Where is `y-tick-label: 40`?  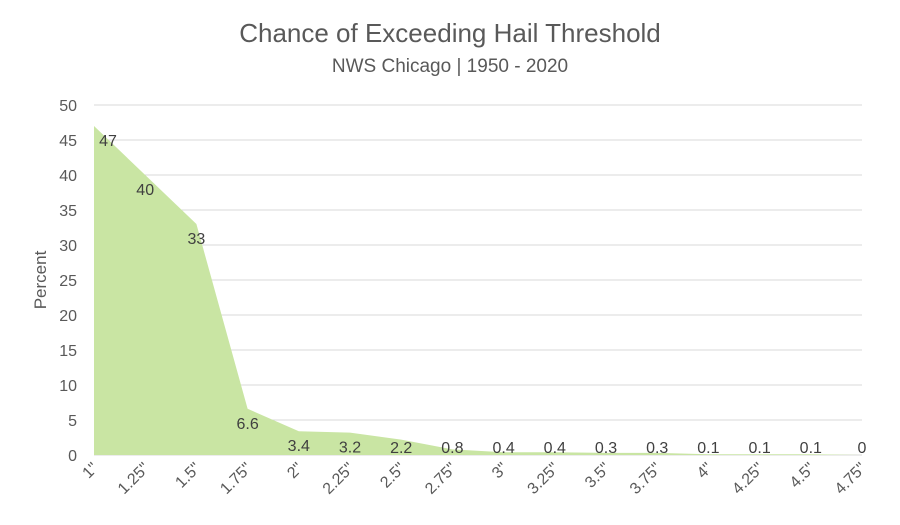 y-tick-label: 40 is located at coordinates (68, 176).